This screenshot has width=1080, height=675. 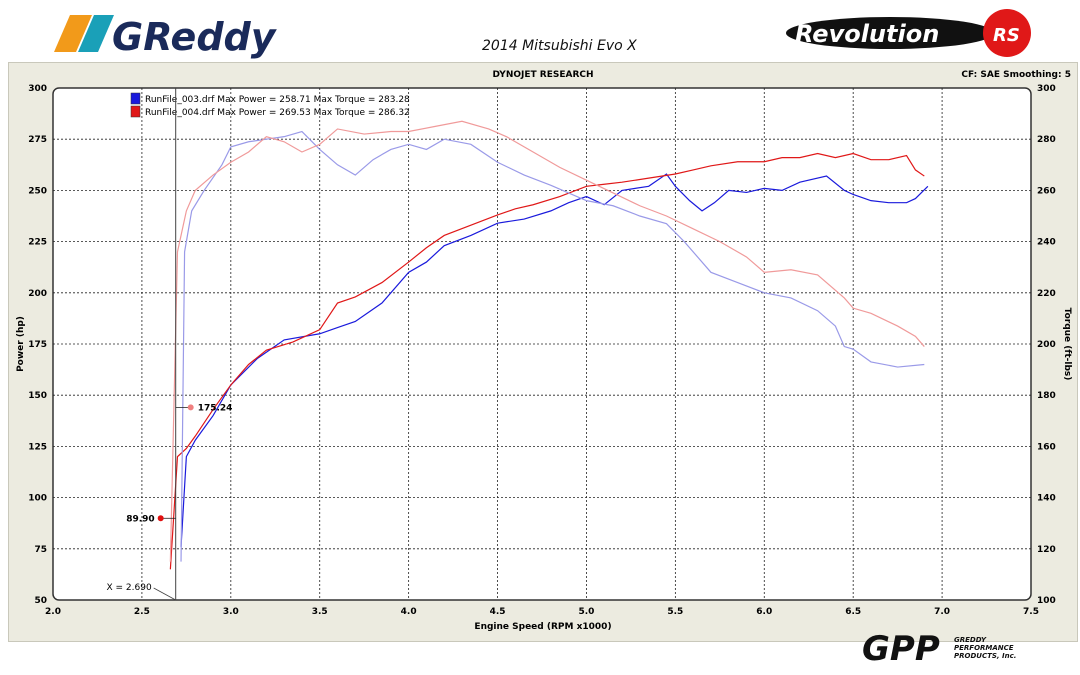 I want to click on x-tick-label: 4.0, so click(x=409, y=612).